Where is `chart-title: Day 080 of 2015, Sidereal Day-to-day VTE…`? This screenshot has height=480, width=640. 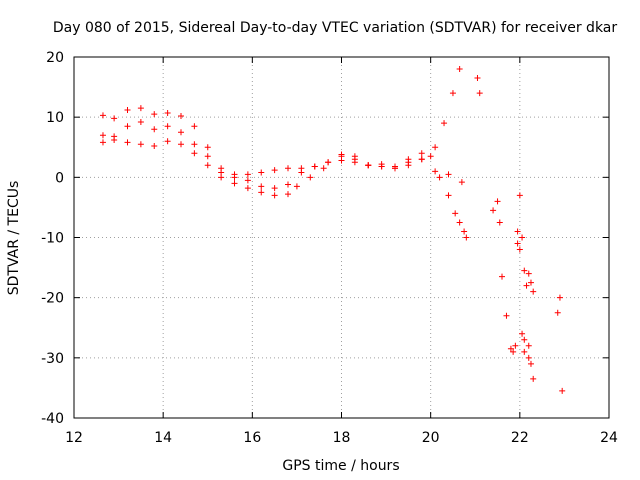 chart-title: Day 080 of 2015, Sidereal Day-to-day VTE… is located at coordinates (335, 28).